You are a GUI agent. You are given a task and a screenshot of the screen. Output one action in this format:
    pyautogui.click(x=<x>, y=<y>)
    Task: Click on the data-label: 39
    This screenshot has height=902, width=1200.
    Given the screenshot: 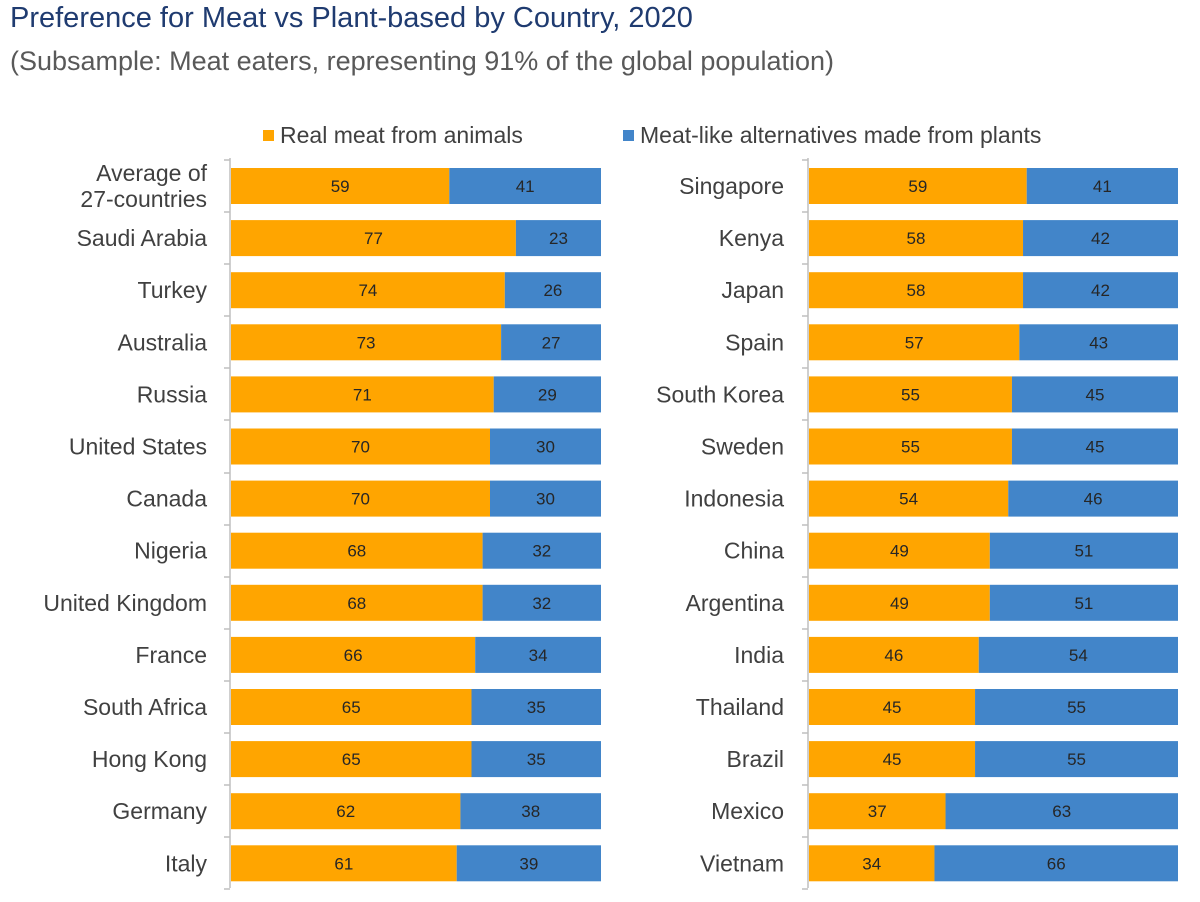 What is the action you would take?
    pyautogui.click(x=528, y=863)
    